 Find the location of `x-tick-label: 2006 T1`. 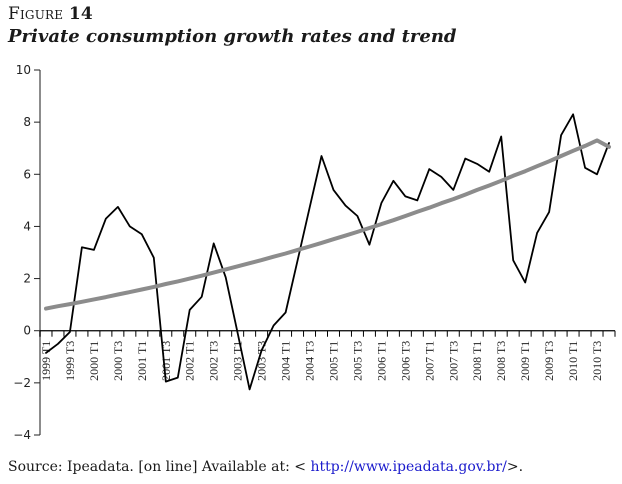

x-tick-label: 2006 T1 is located at coordinates (381, 361).